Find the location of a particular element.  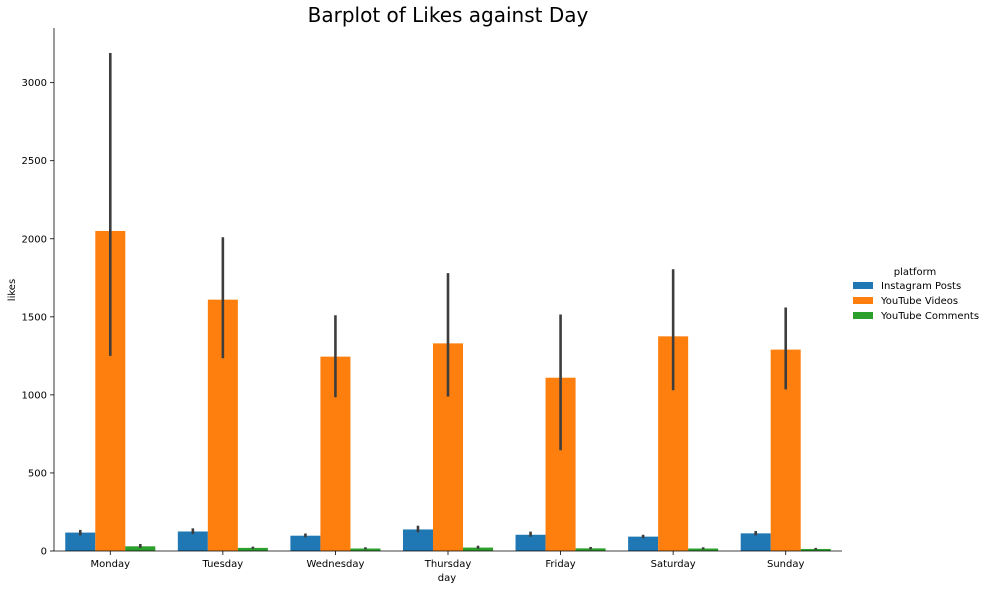

x-tick-label: Saturday is located at coordinates (673, 564).